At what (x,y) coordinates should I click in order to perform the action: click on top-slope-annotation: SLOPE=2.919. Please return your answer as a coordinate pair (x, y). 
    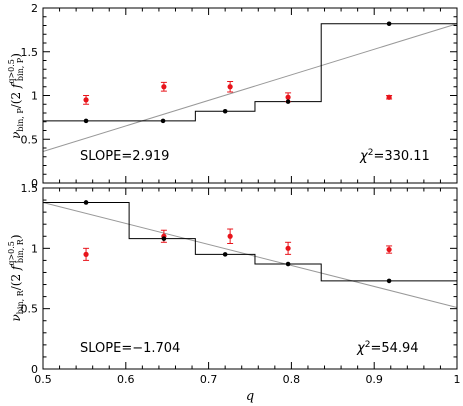
    Looking at the image, I should click on (124, 156).